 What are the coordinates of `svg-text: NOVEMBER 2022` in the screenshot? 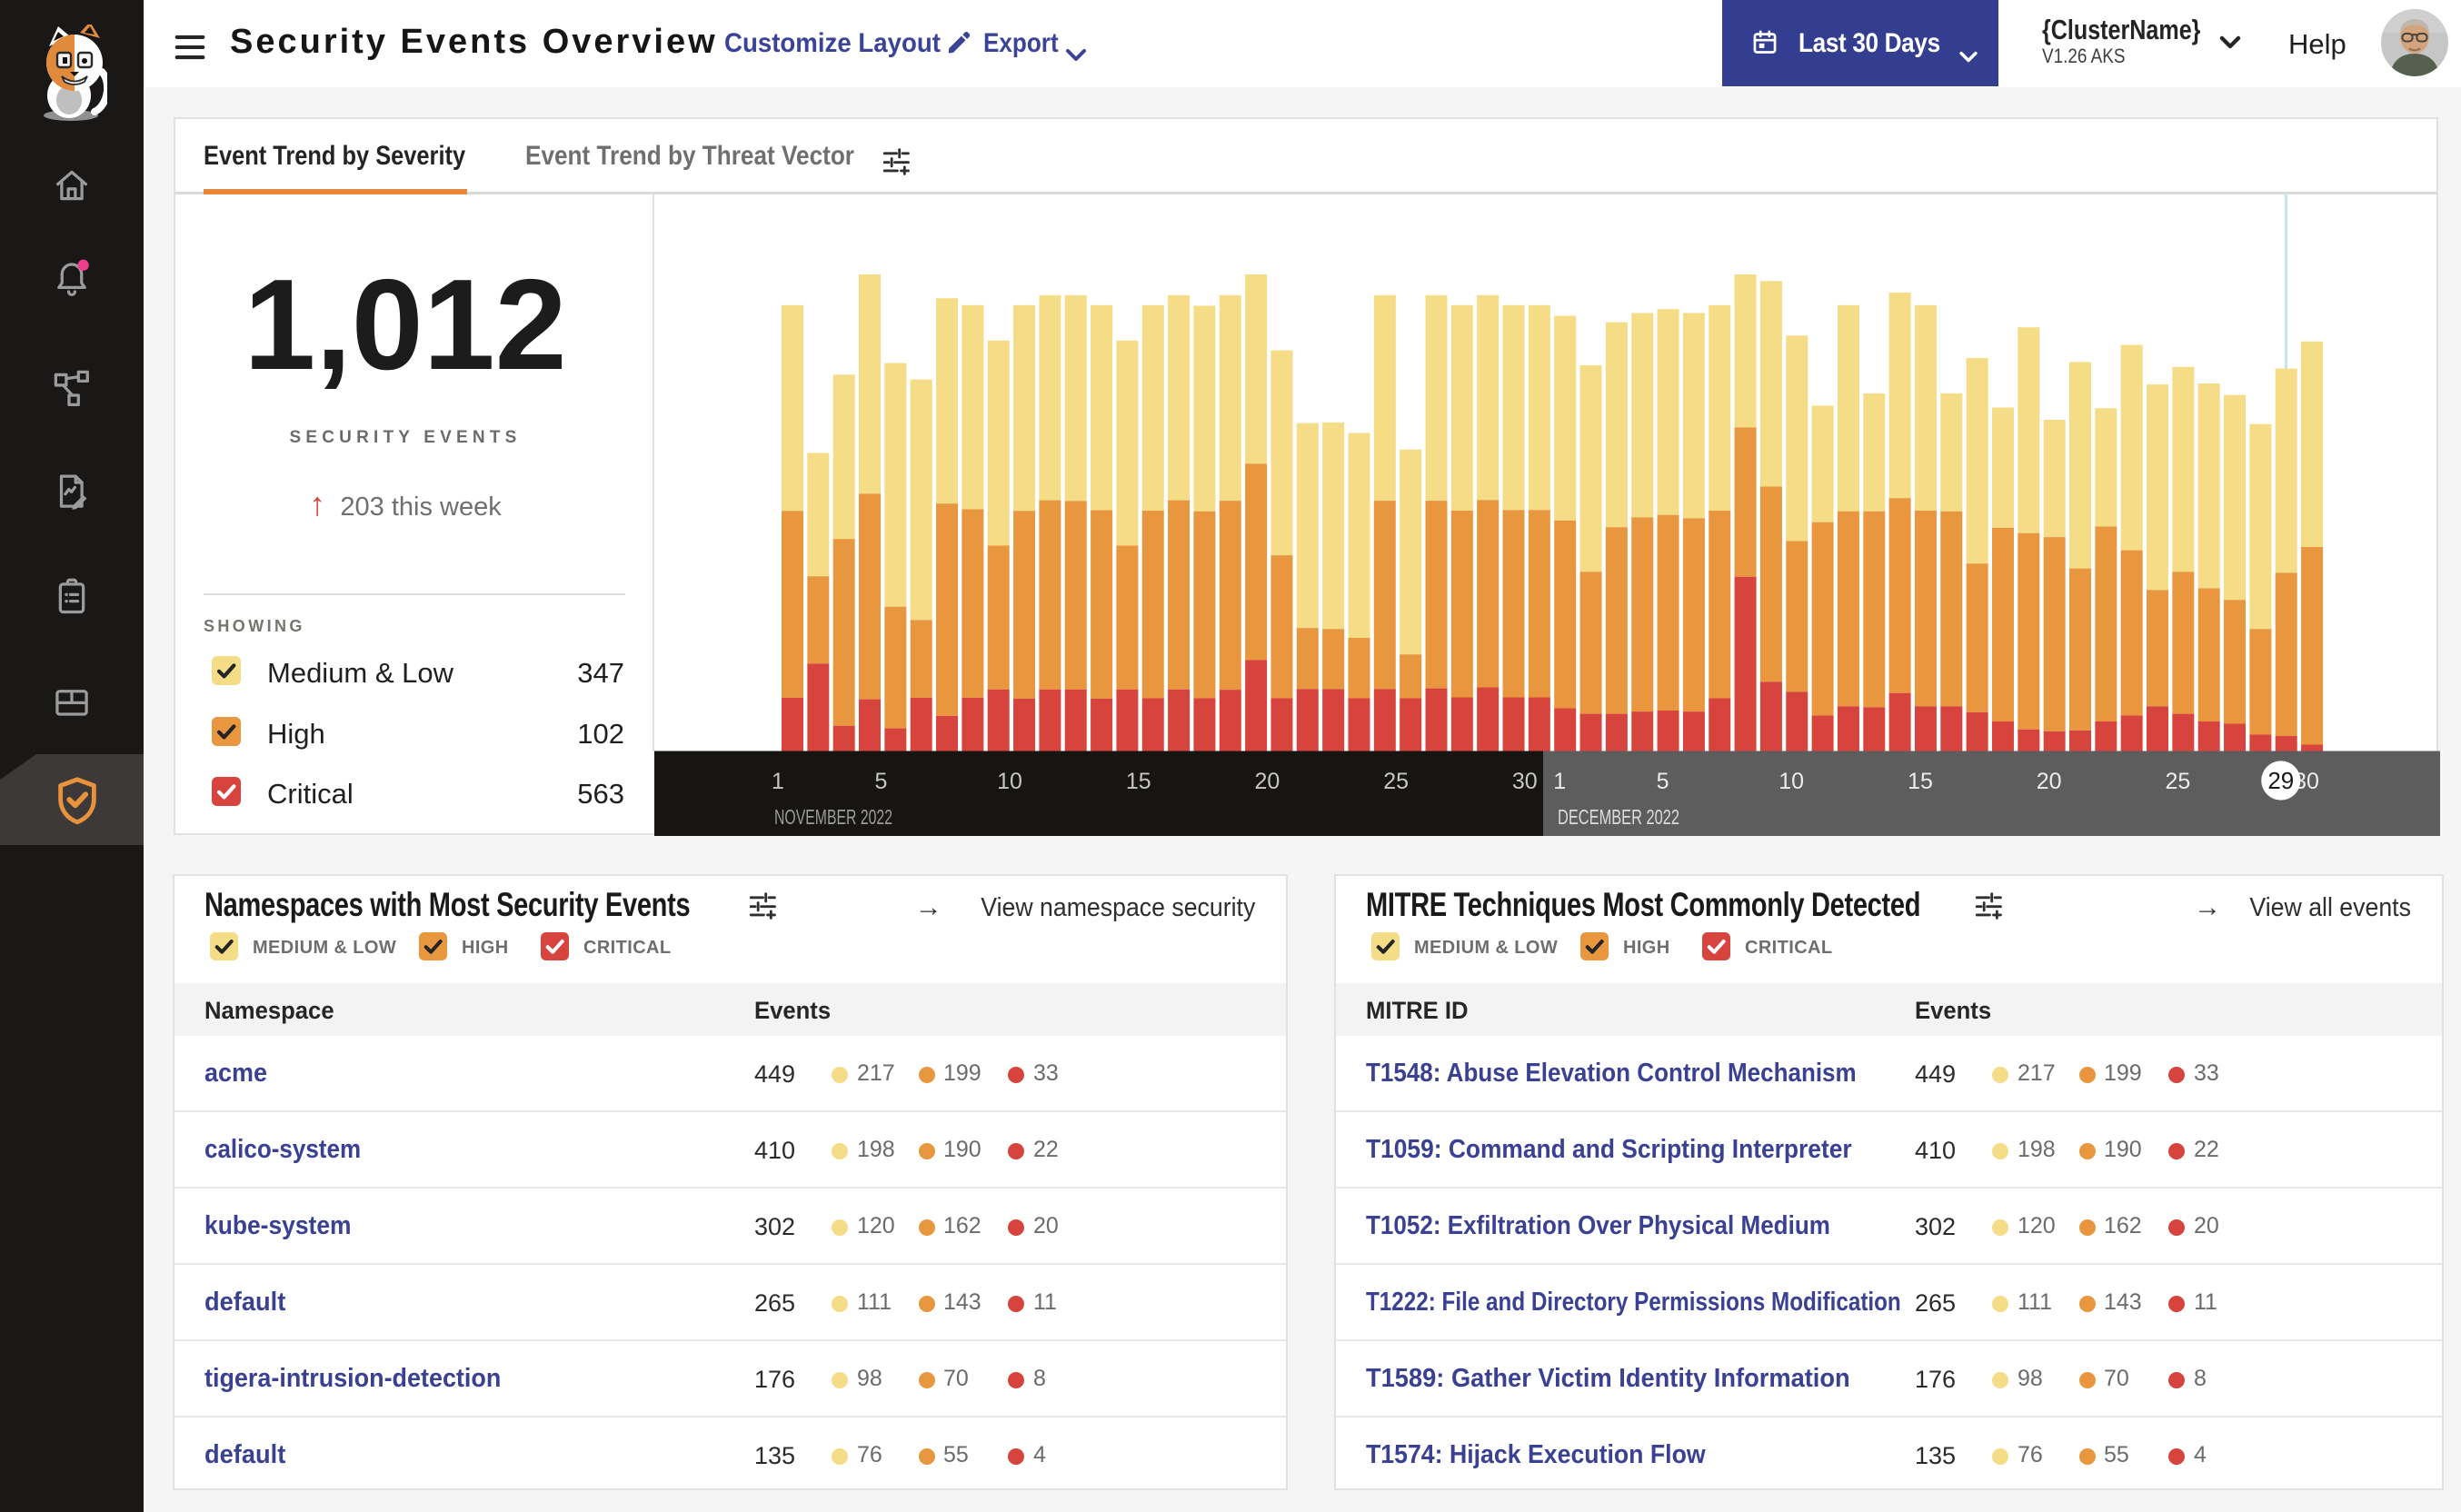 It's located at (833, 817).